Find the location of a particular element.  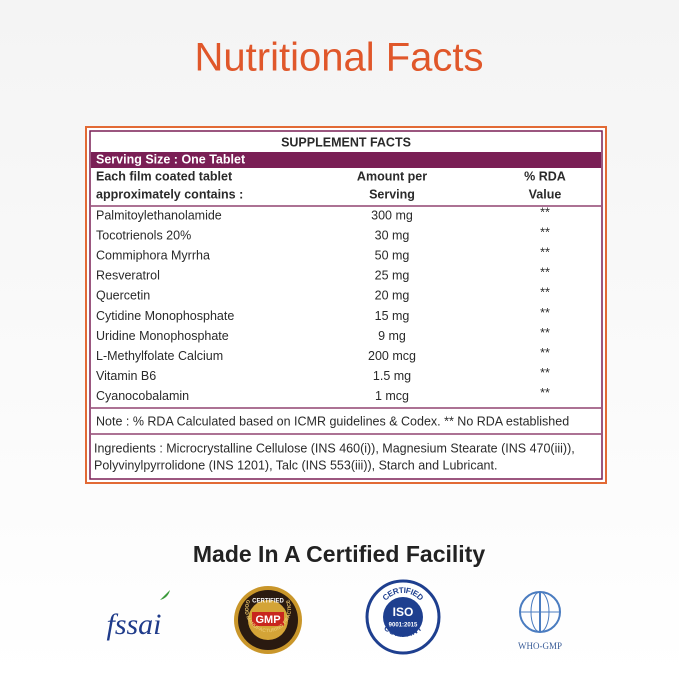

nutrient-name: Uridine Monophosphate is located at coordinates (162, 336).